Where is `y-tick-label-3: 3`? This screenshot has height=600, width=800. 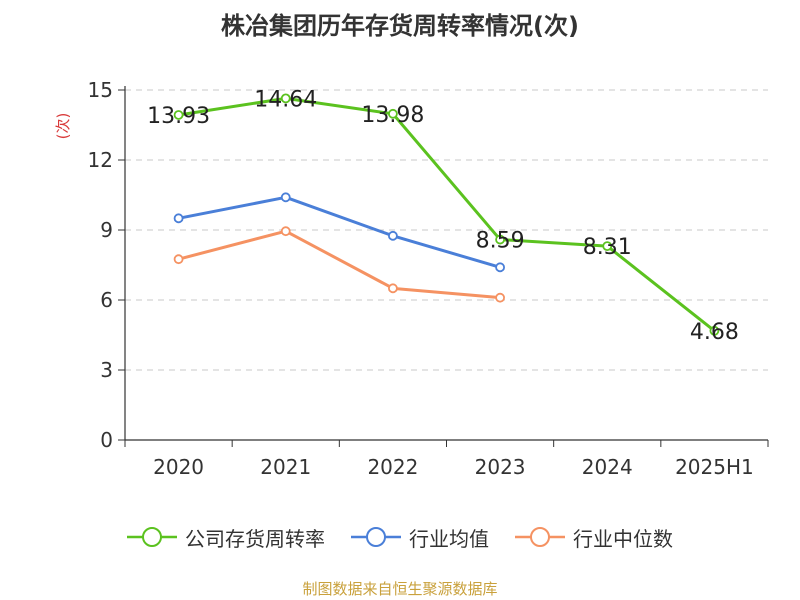 y-tick-label-3: 3 is located at coordinates (106, 370).